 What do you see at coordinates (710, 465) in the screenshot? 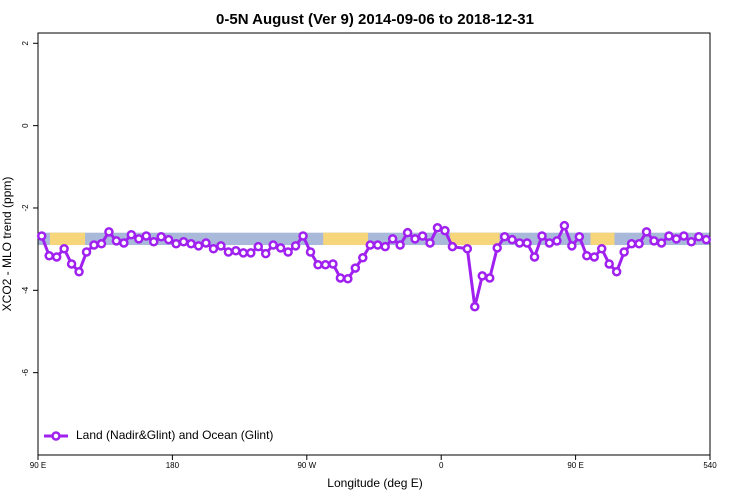
I see `x-tick-label: 540` at bounding box center [710, 465].